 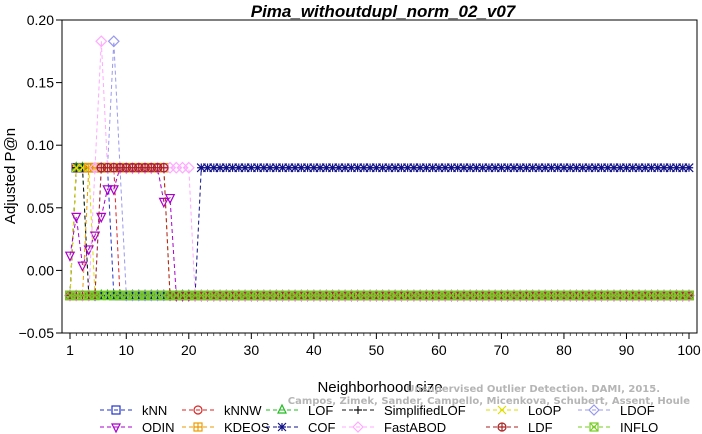 I want to click on legend-label: kNN, so click(x=154, y=410).